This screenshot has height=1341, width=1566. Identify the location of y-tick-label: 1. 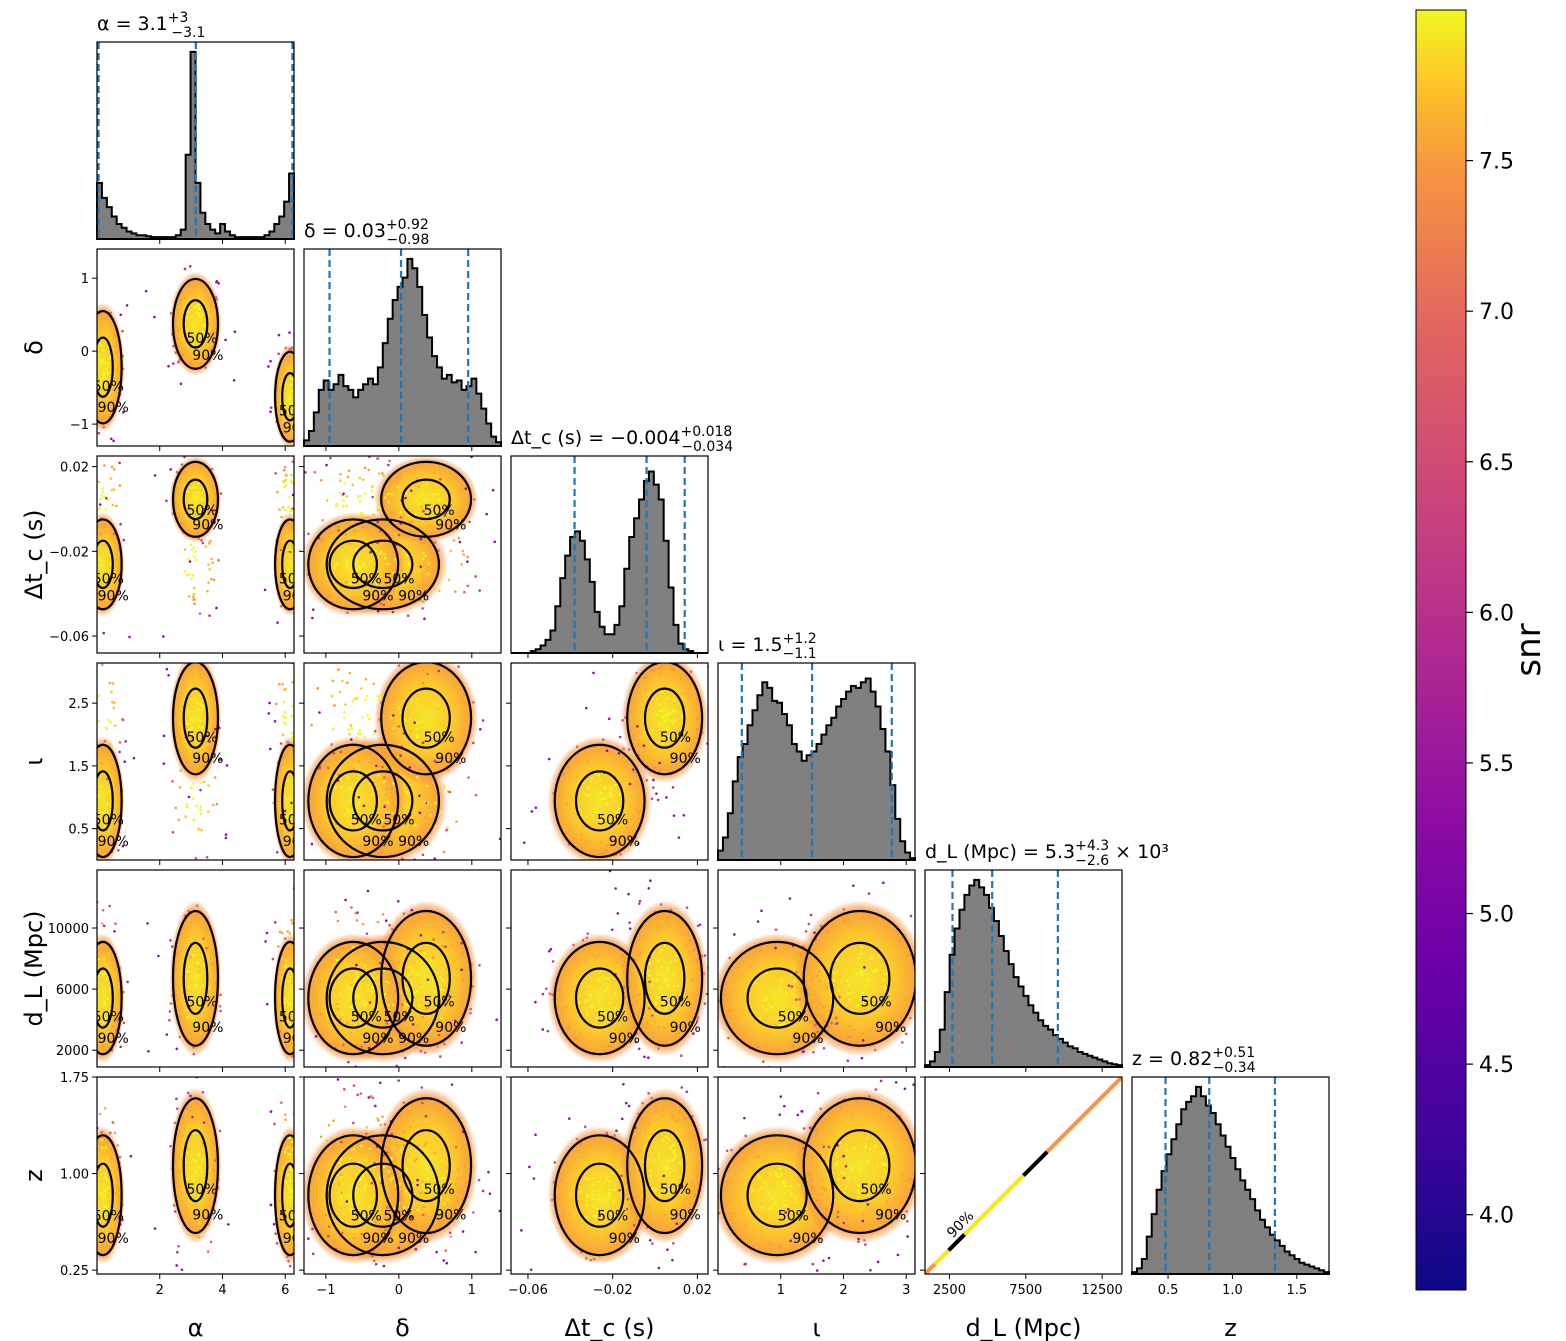
(85, 279).